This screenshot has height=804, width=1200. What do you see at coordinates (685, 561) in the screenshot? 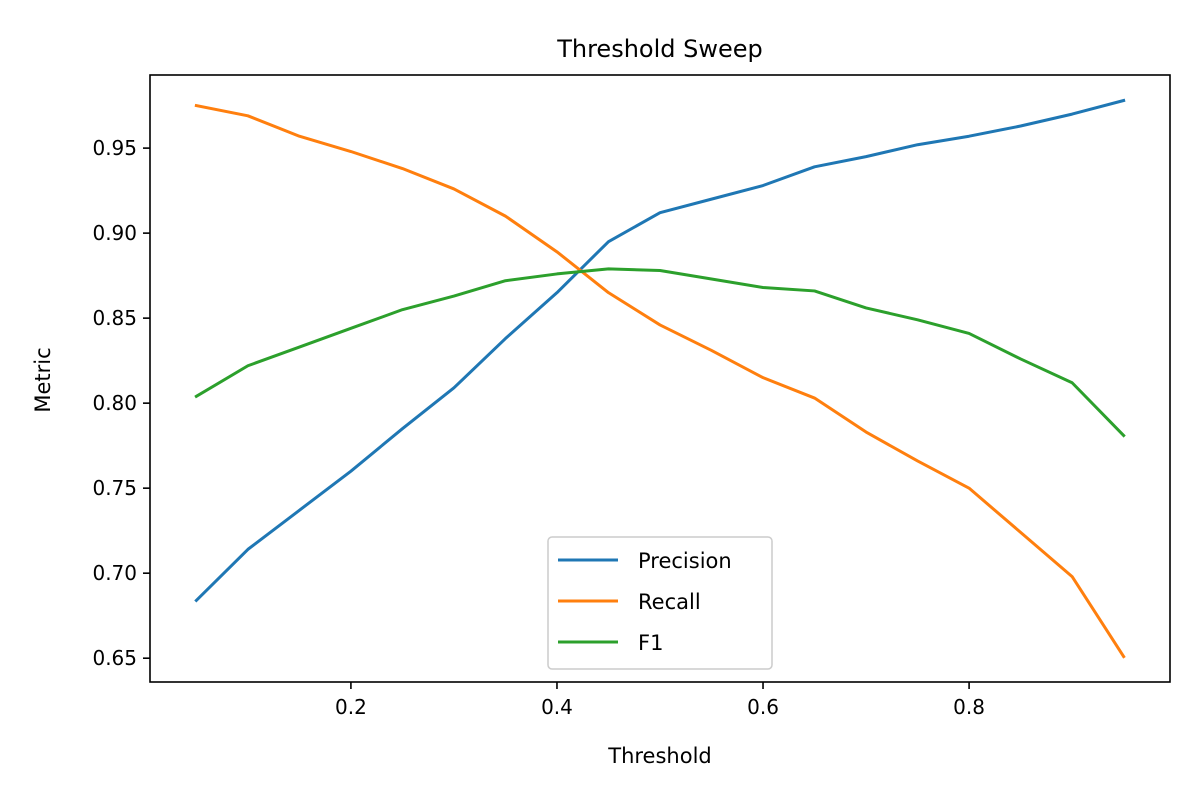
I see `legend-label-precision: Precision` at bounding box center [685, 561].